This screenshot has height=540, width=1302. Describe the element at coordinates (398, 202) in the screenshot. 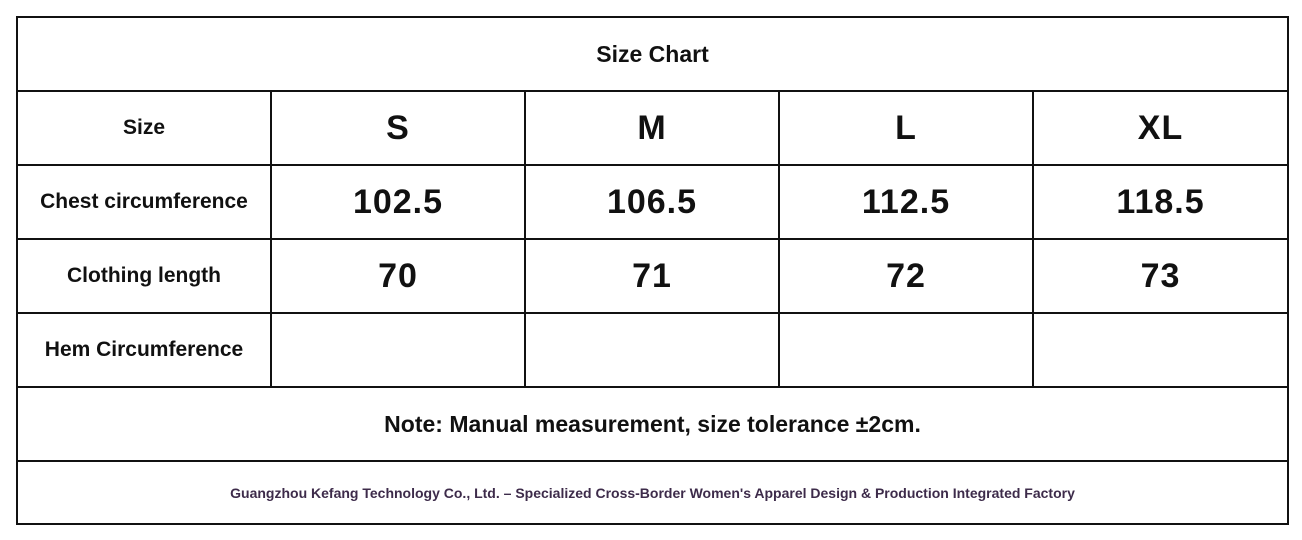

I see `cell: 102.5` at that location.